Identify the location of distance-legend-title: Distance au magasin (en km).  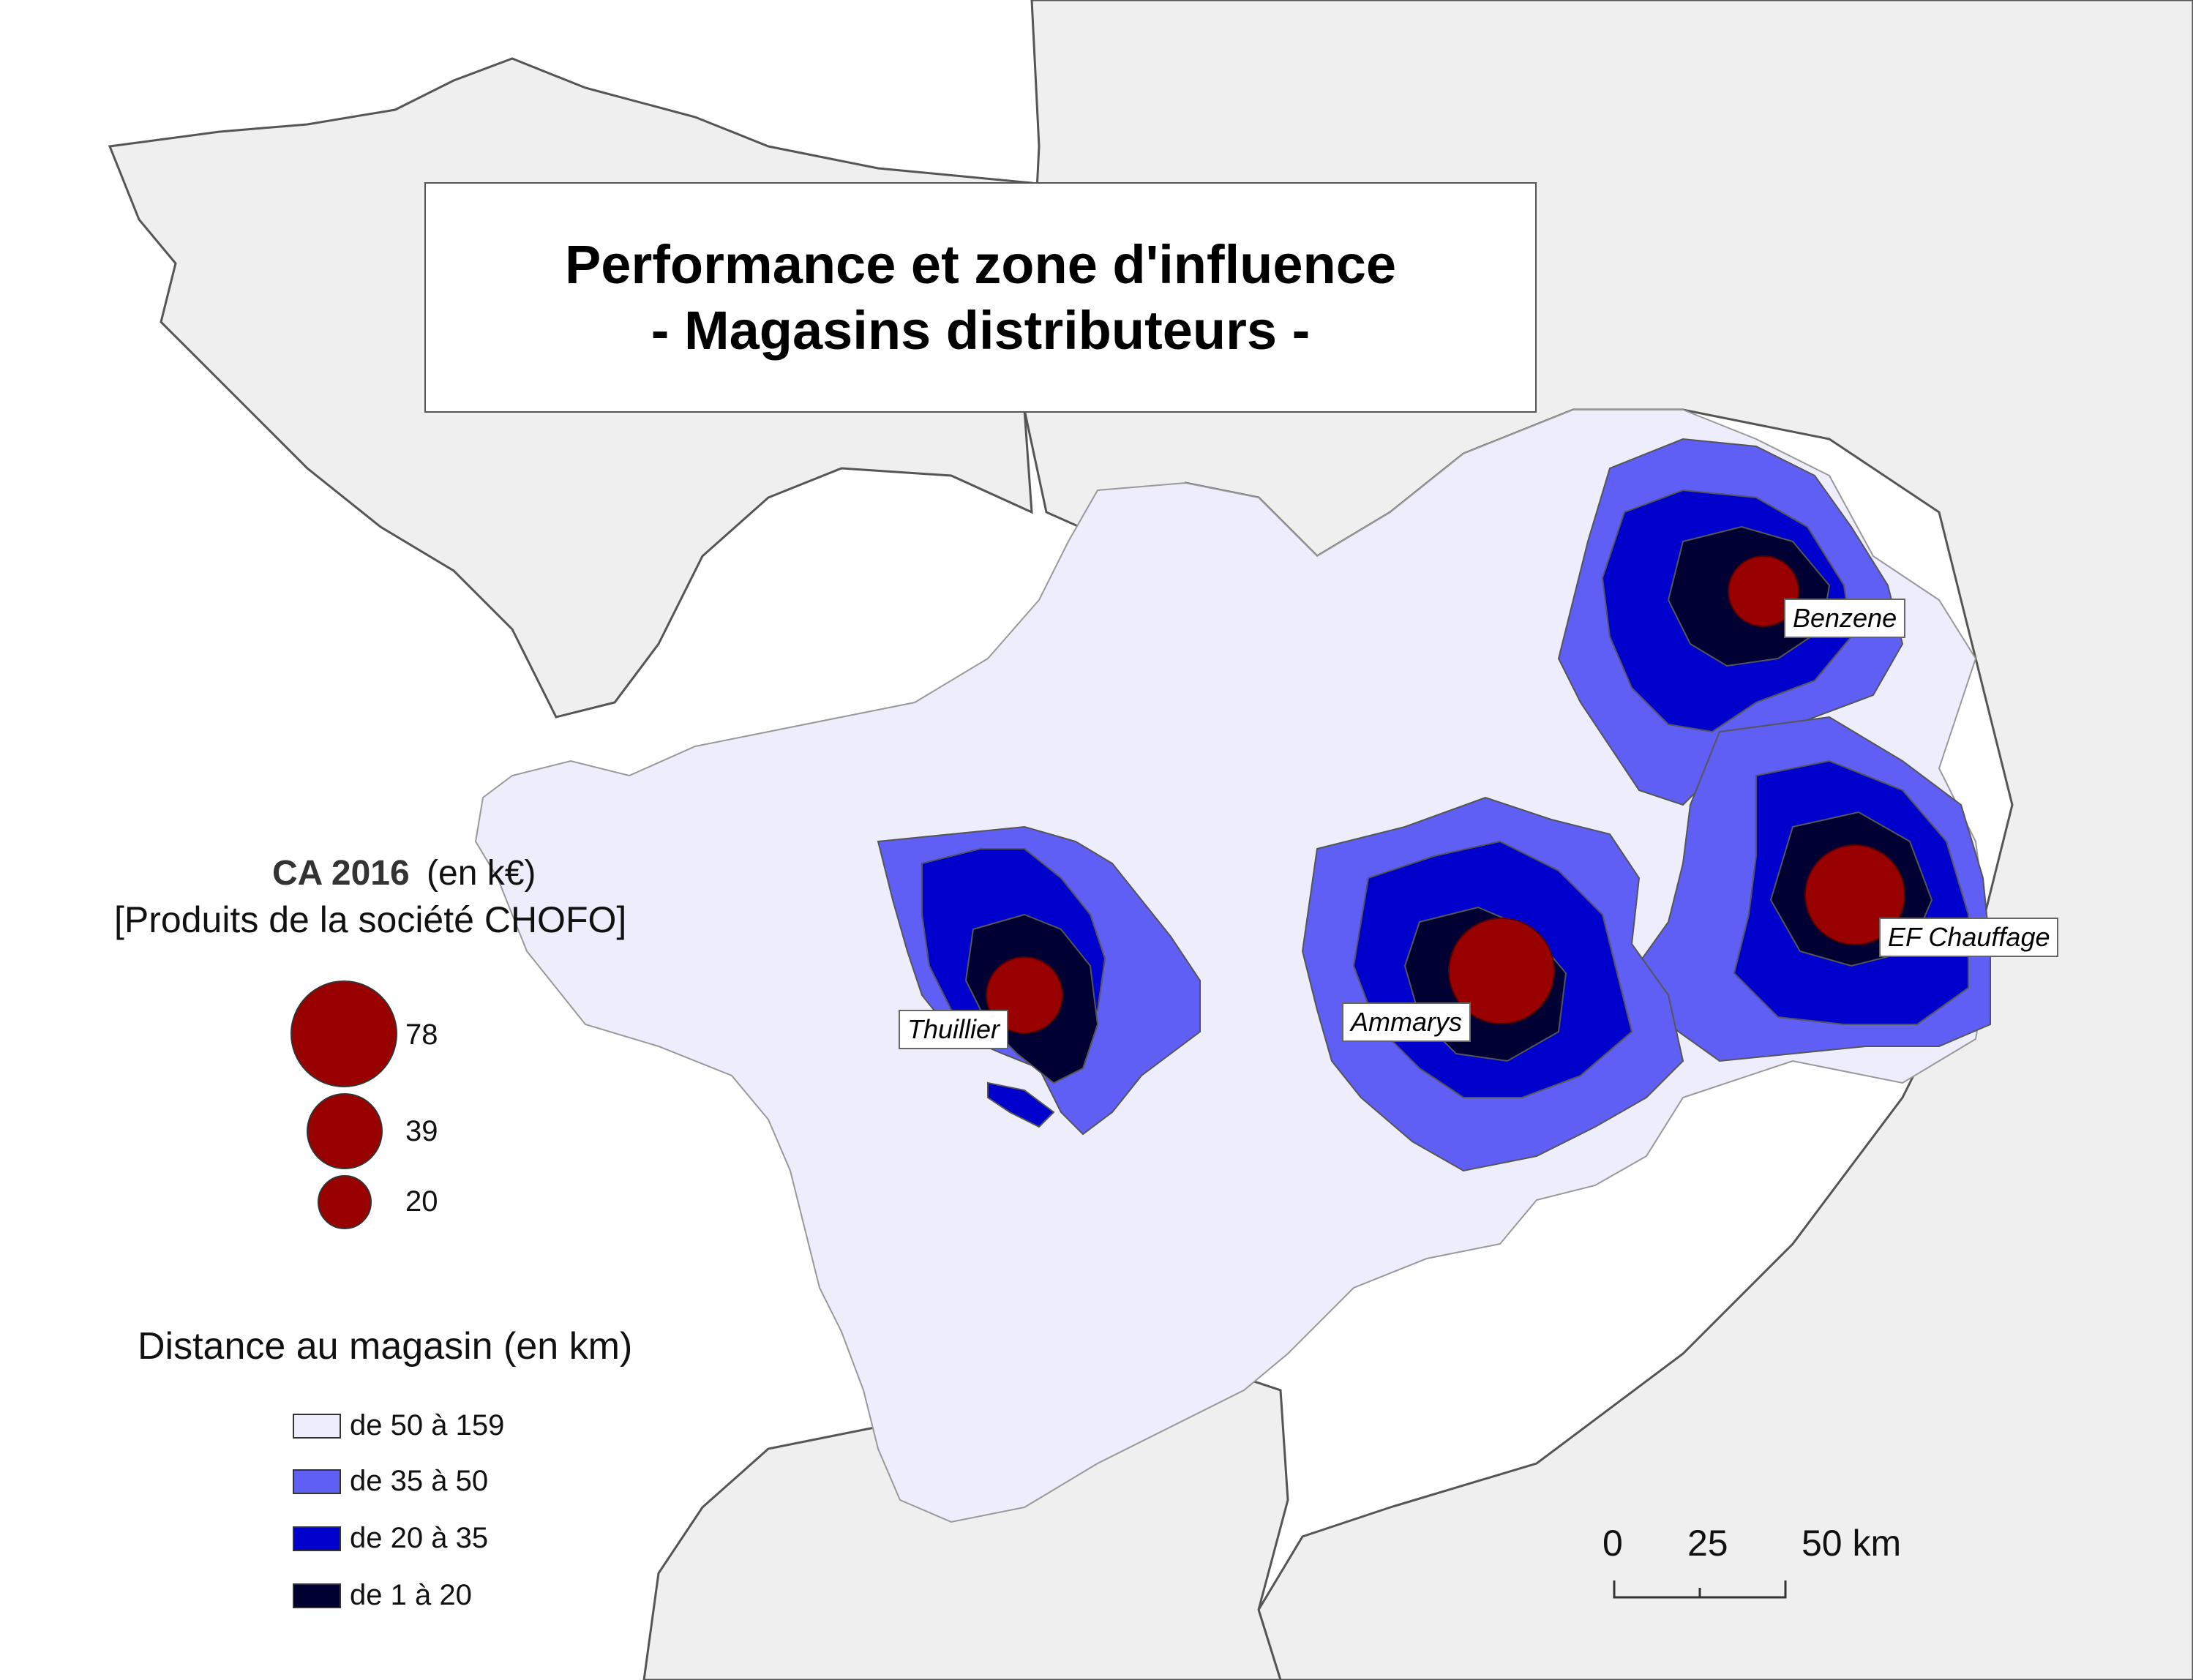
(385, 1346).